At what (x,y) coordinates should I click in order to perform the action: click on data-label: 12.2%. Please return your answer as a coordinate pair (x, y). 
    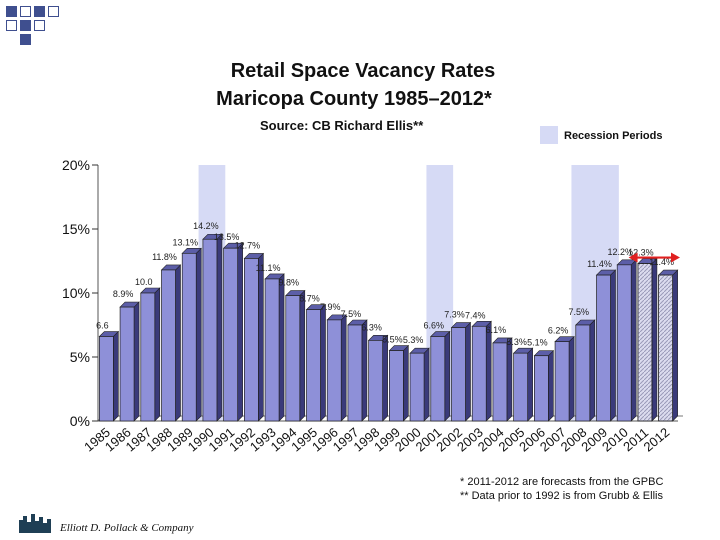
    Looking at the image, I should click on (620, 252).